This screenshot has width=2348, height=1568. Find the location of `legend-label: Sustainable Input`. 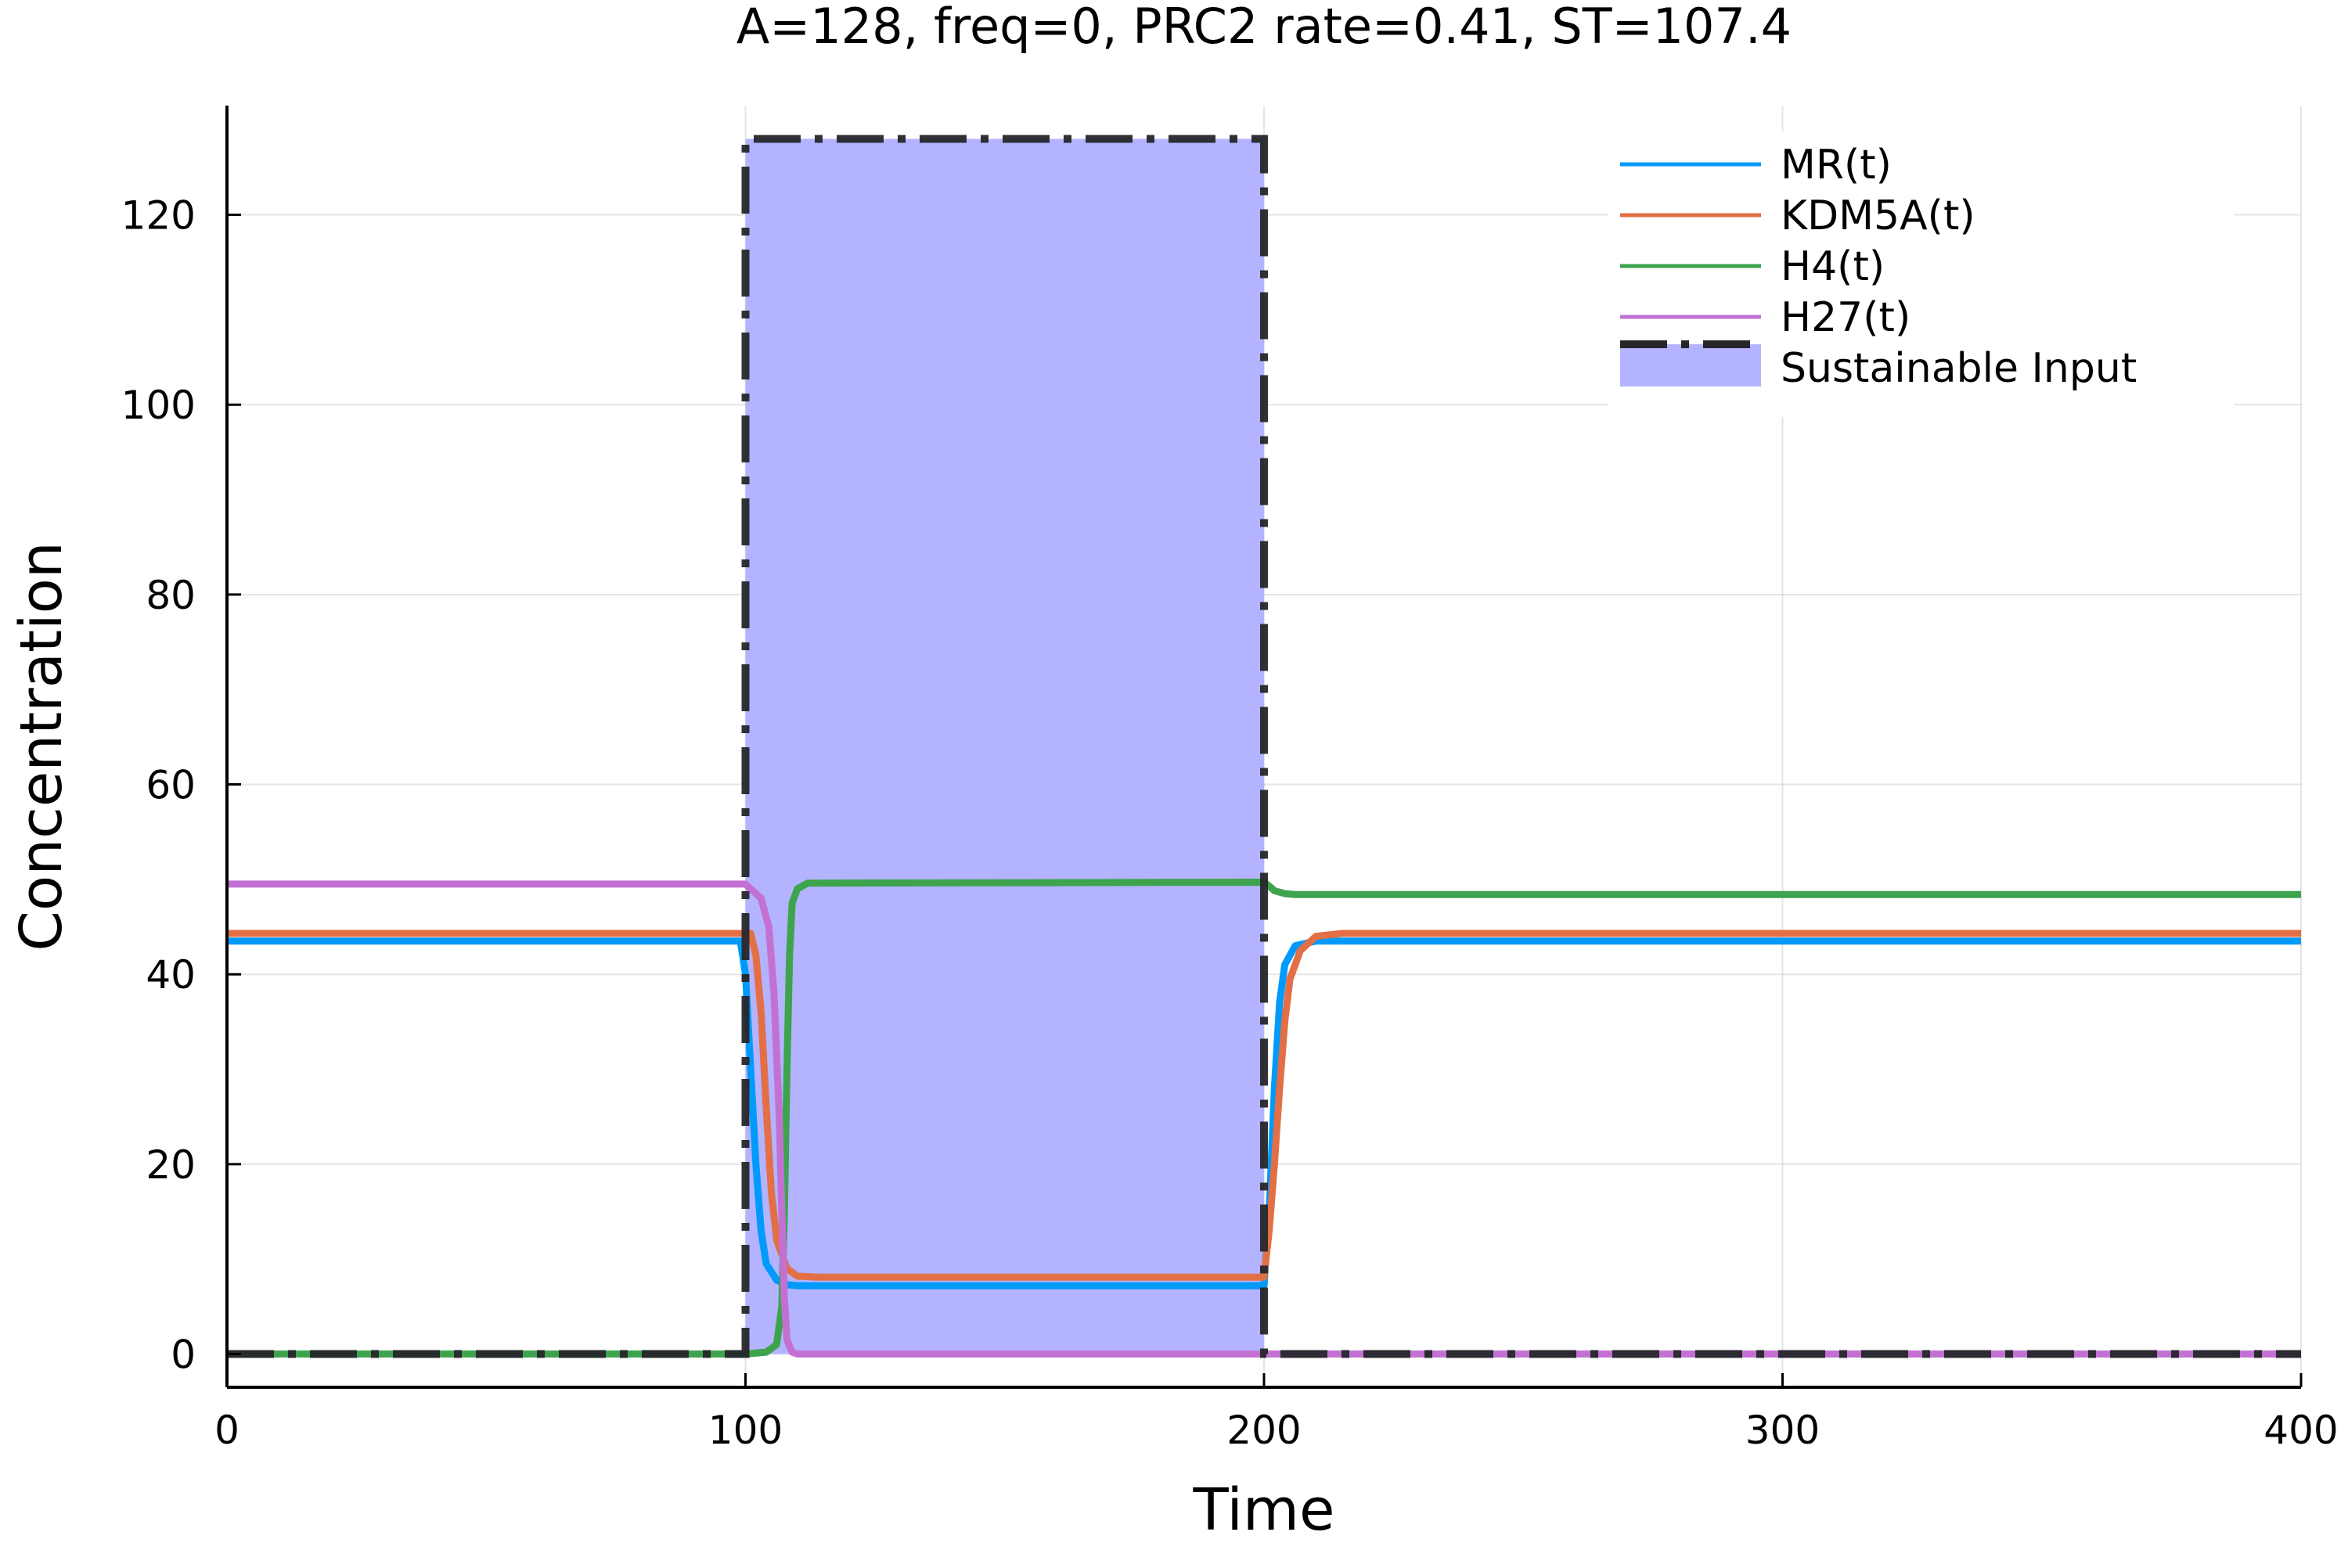

legend-label: Sustainable Input is located at coordinates (1959, 369).